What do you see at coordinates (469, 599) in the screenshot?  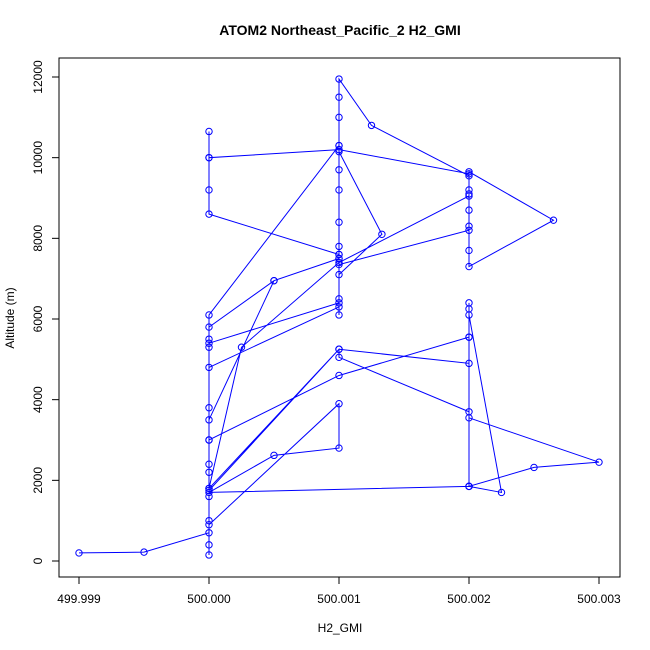 I see `x-tick-label: 500.002` at bounding box center [469, 599].